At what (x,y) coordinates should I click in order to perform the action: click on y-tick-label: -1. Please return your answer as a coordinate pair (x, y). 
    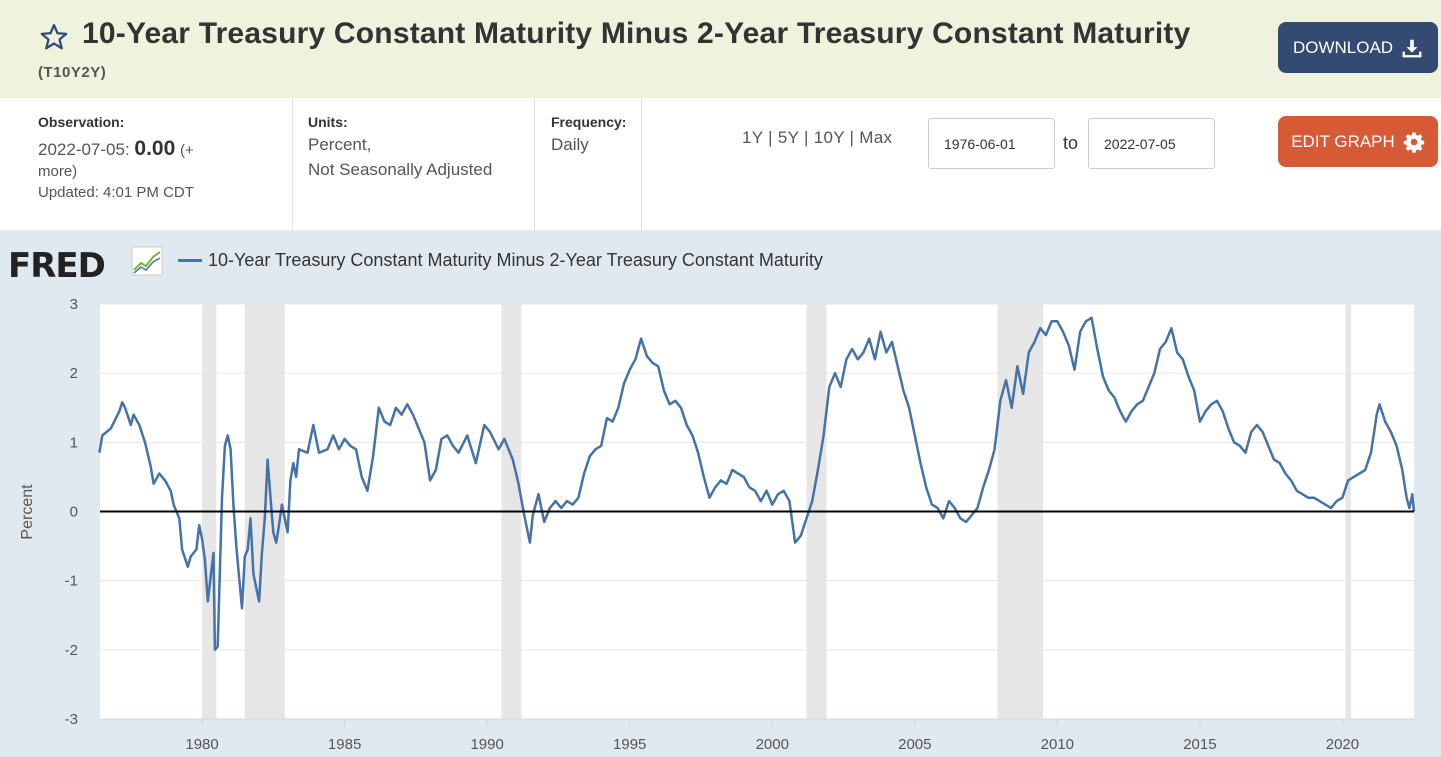
    Looking at the image, I should click on (71, 581).